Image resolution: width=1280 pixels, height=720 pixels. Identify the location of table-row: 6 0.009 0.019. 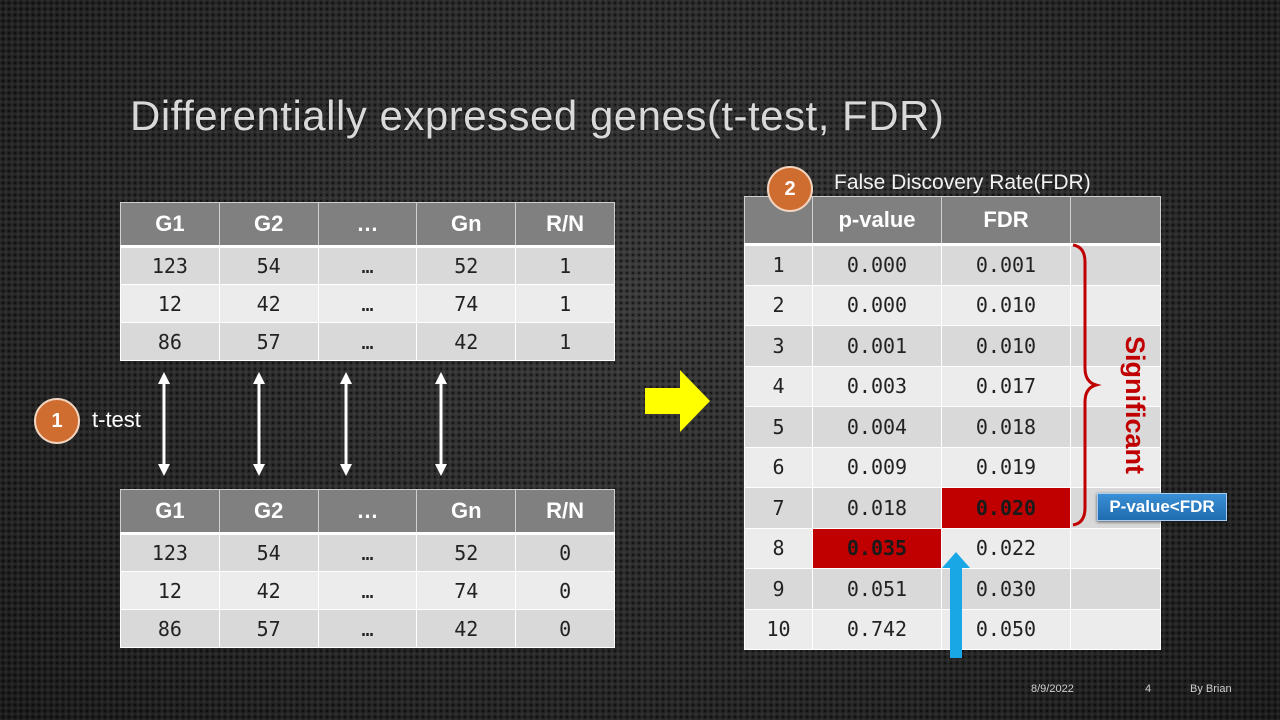
(952, 467).